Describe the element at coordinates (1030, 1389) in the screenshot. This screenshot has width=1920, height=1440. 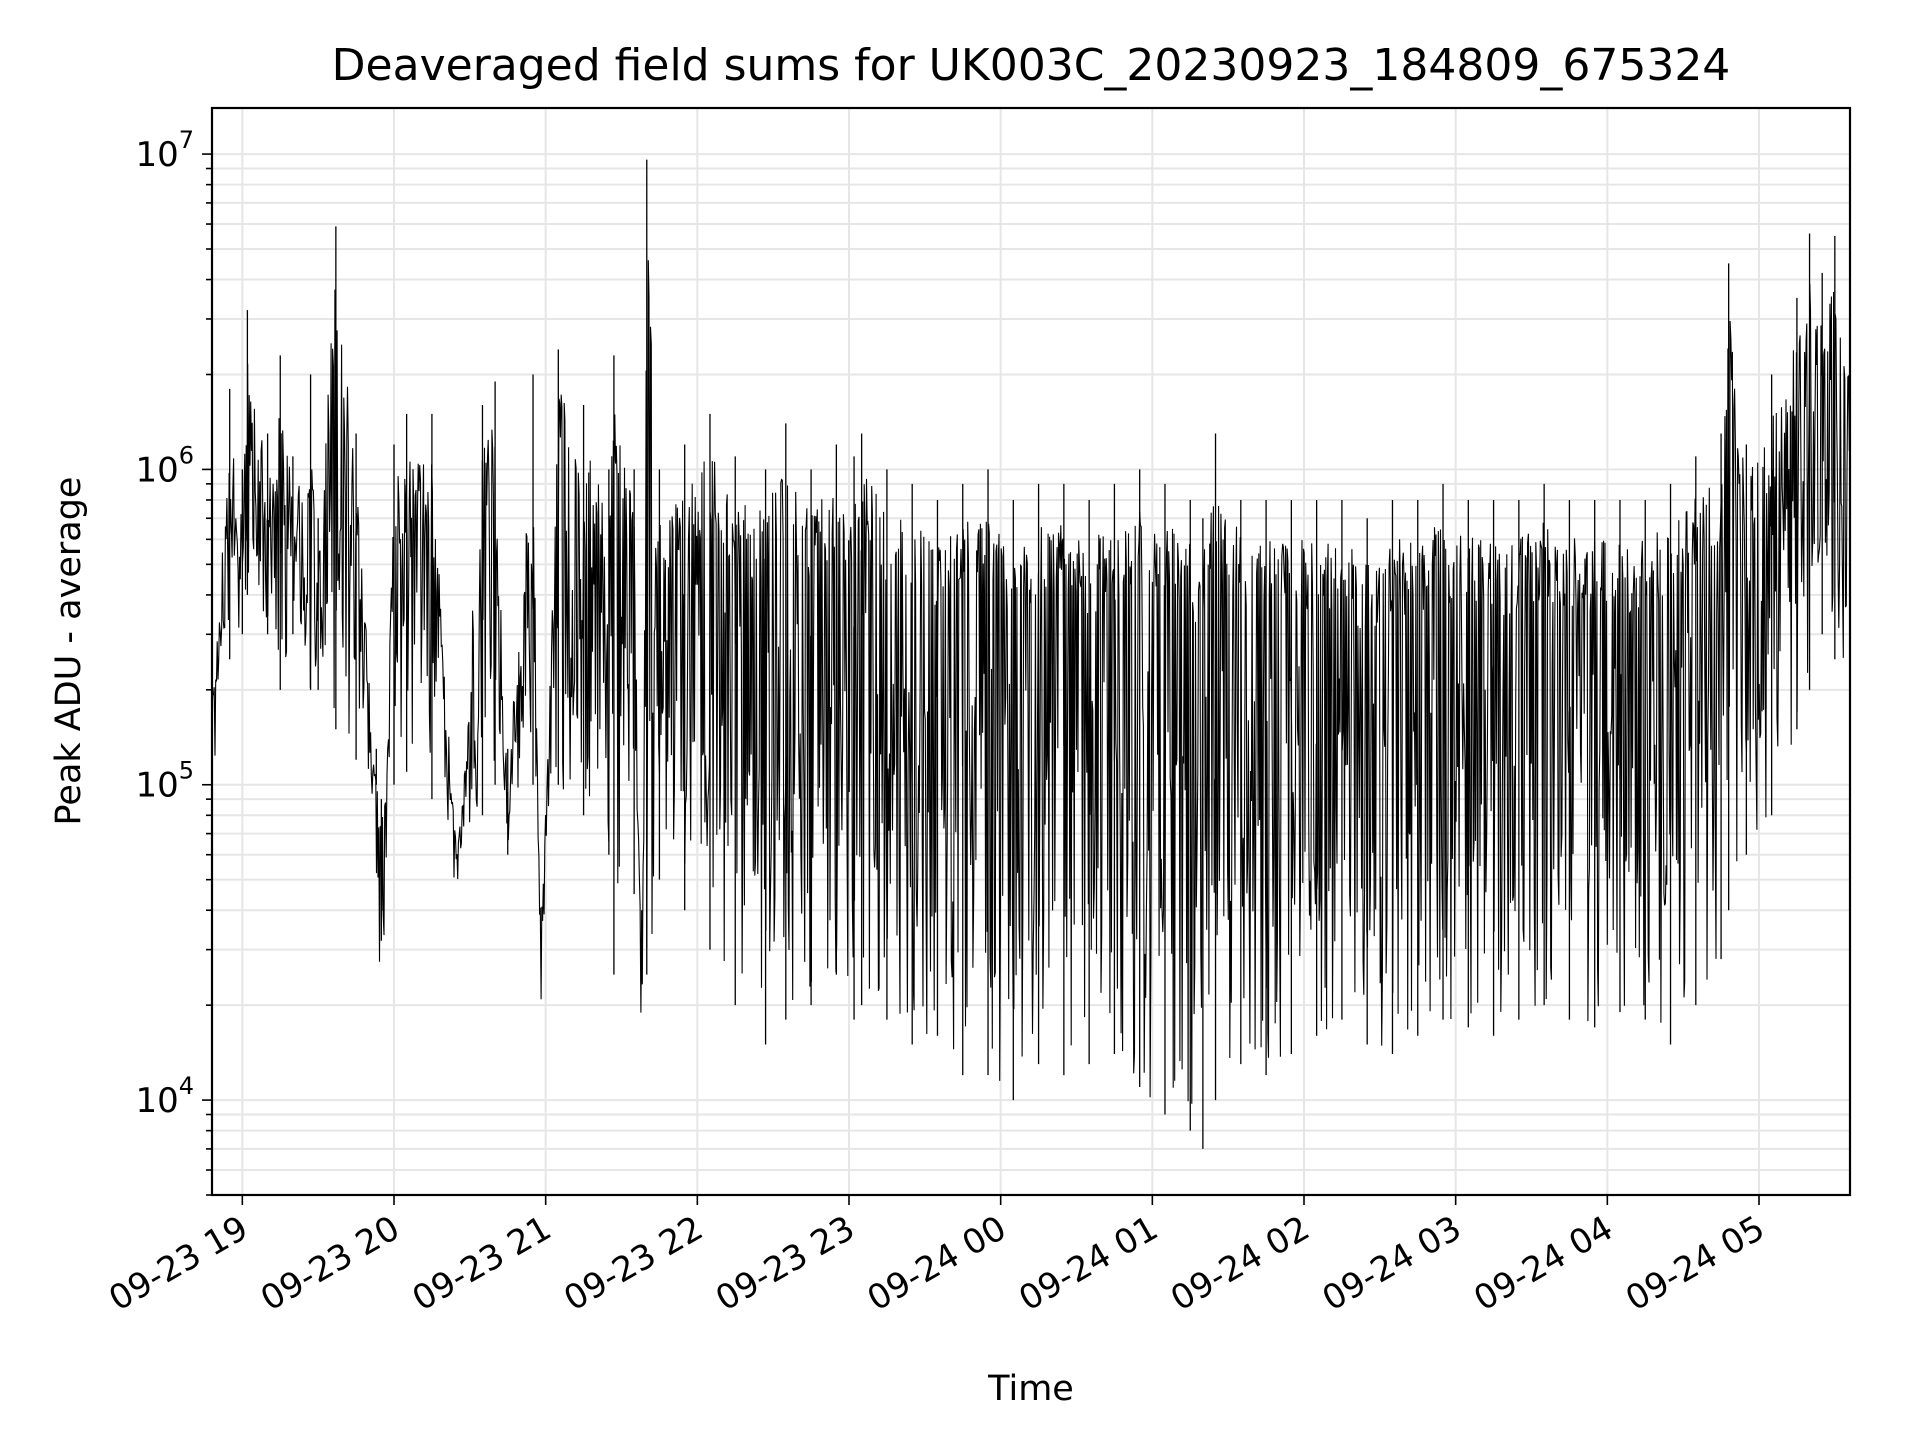
I see `x-axis-label: Time` at that location.